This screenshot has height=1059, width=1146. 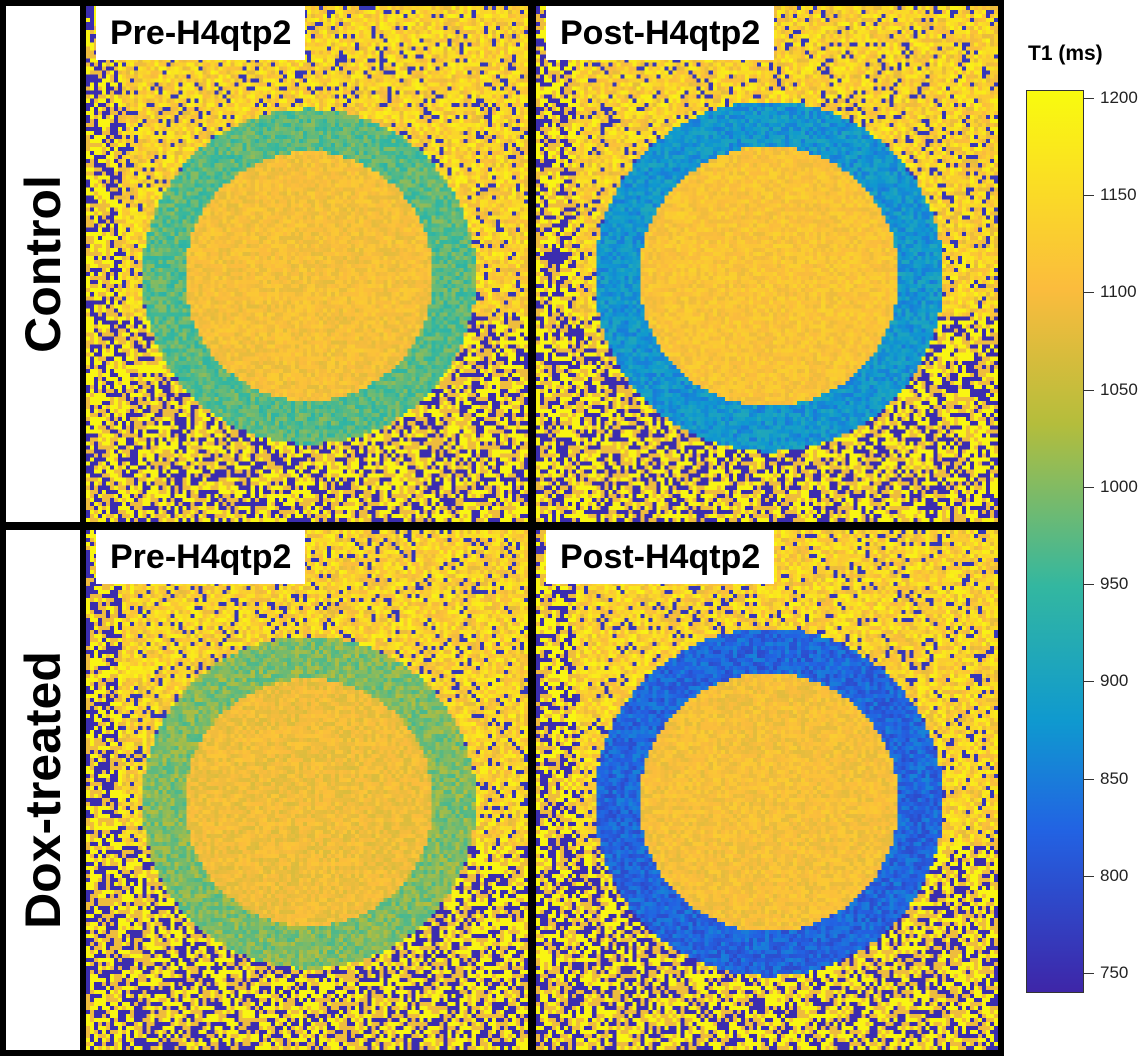 I want to click on colorbar-tick-label: 1150, so click(x=1118, y=195).